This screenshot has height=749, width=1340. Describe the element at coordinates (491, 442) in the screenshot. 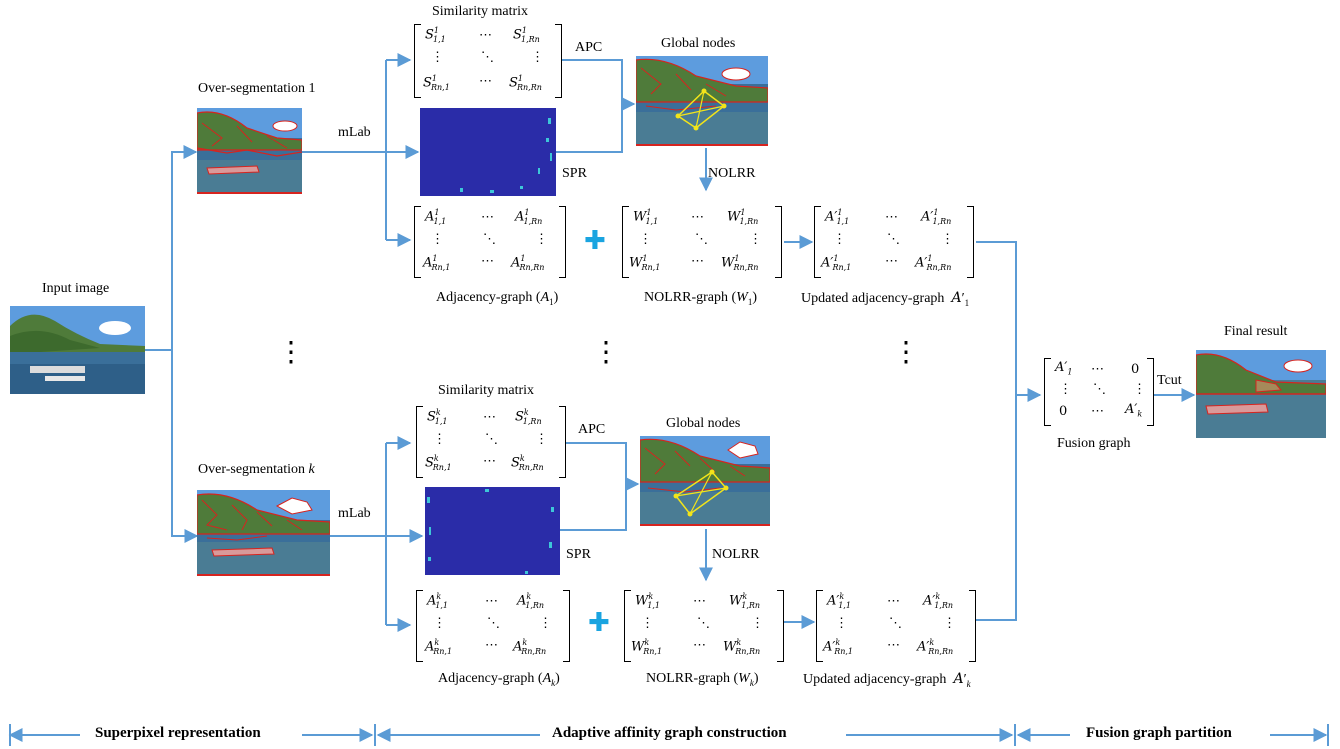

I see `similarity-matrix-k: Sk1,1 ⋯ Sk1,Rn ⋮ ⋱ ⋮ SkRn,1 ⋯ SkRn,Rn` at that location.